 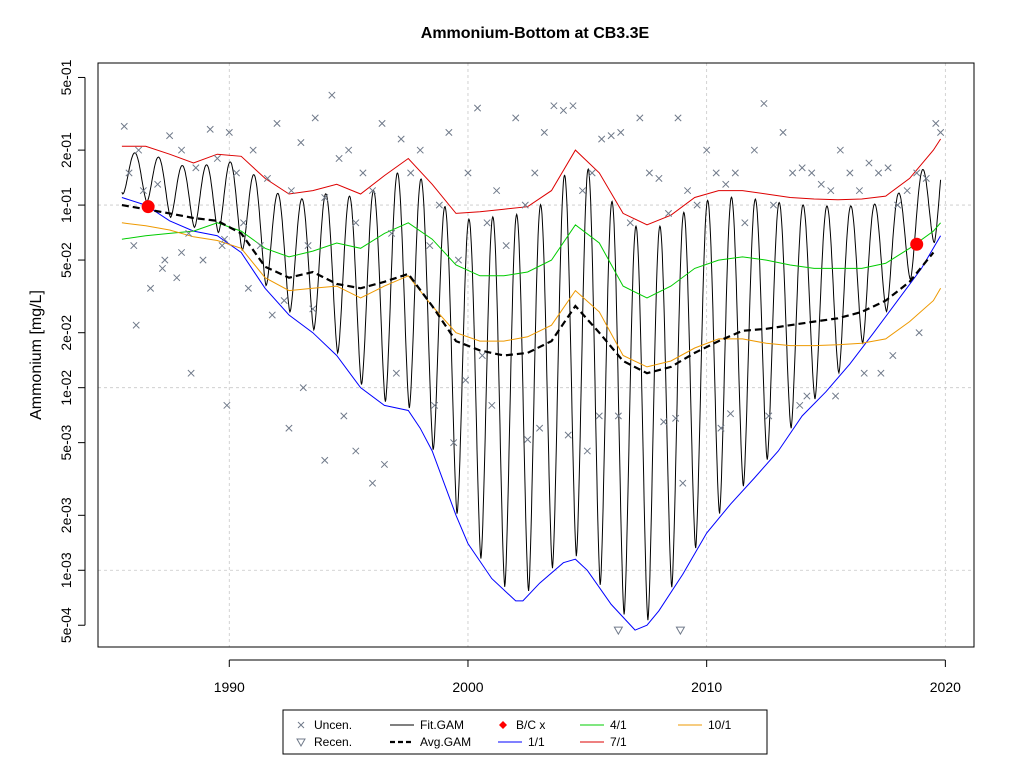 What do you see at coordinates (66, 625) in the screenshot?
I see `y-tick-label: 5e-04` at bounding box center [66, 625].